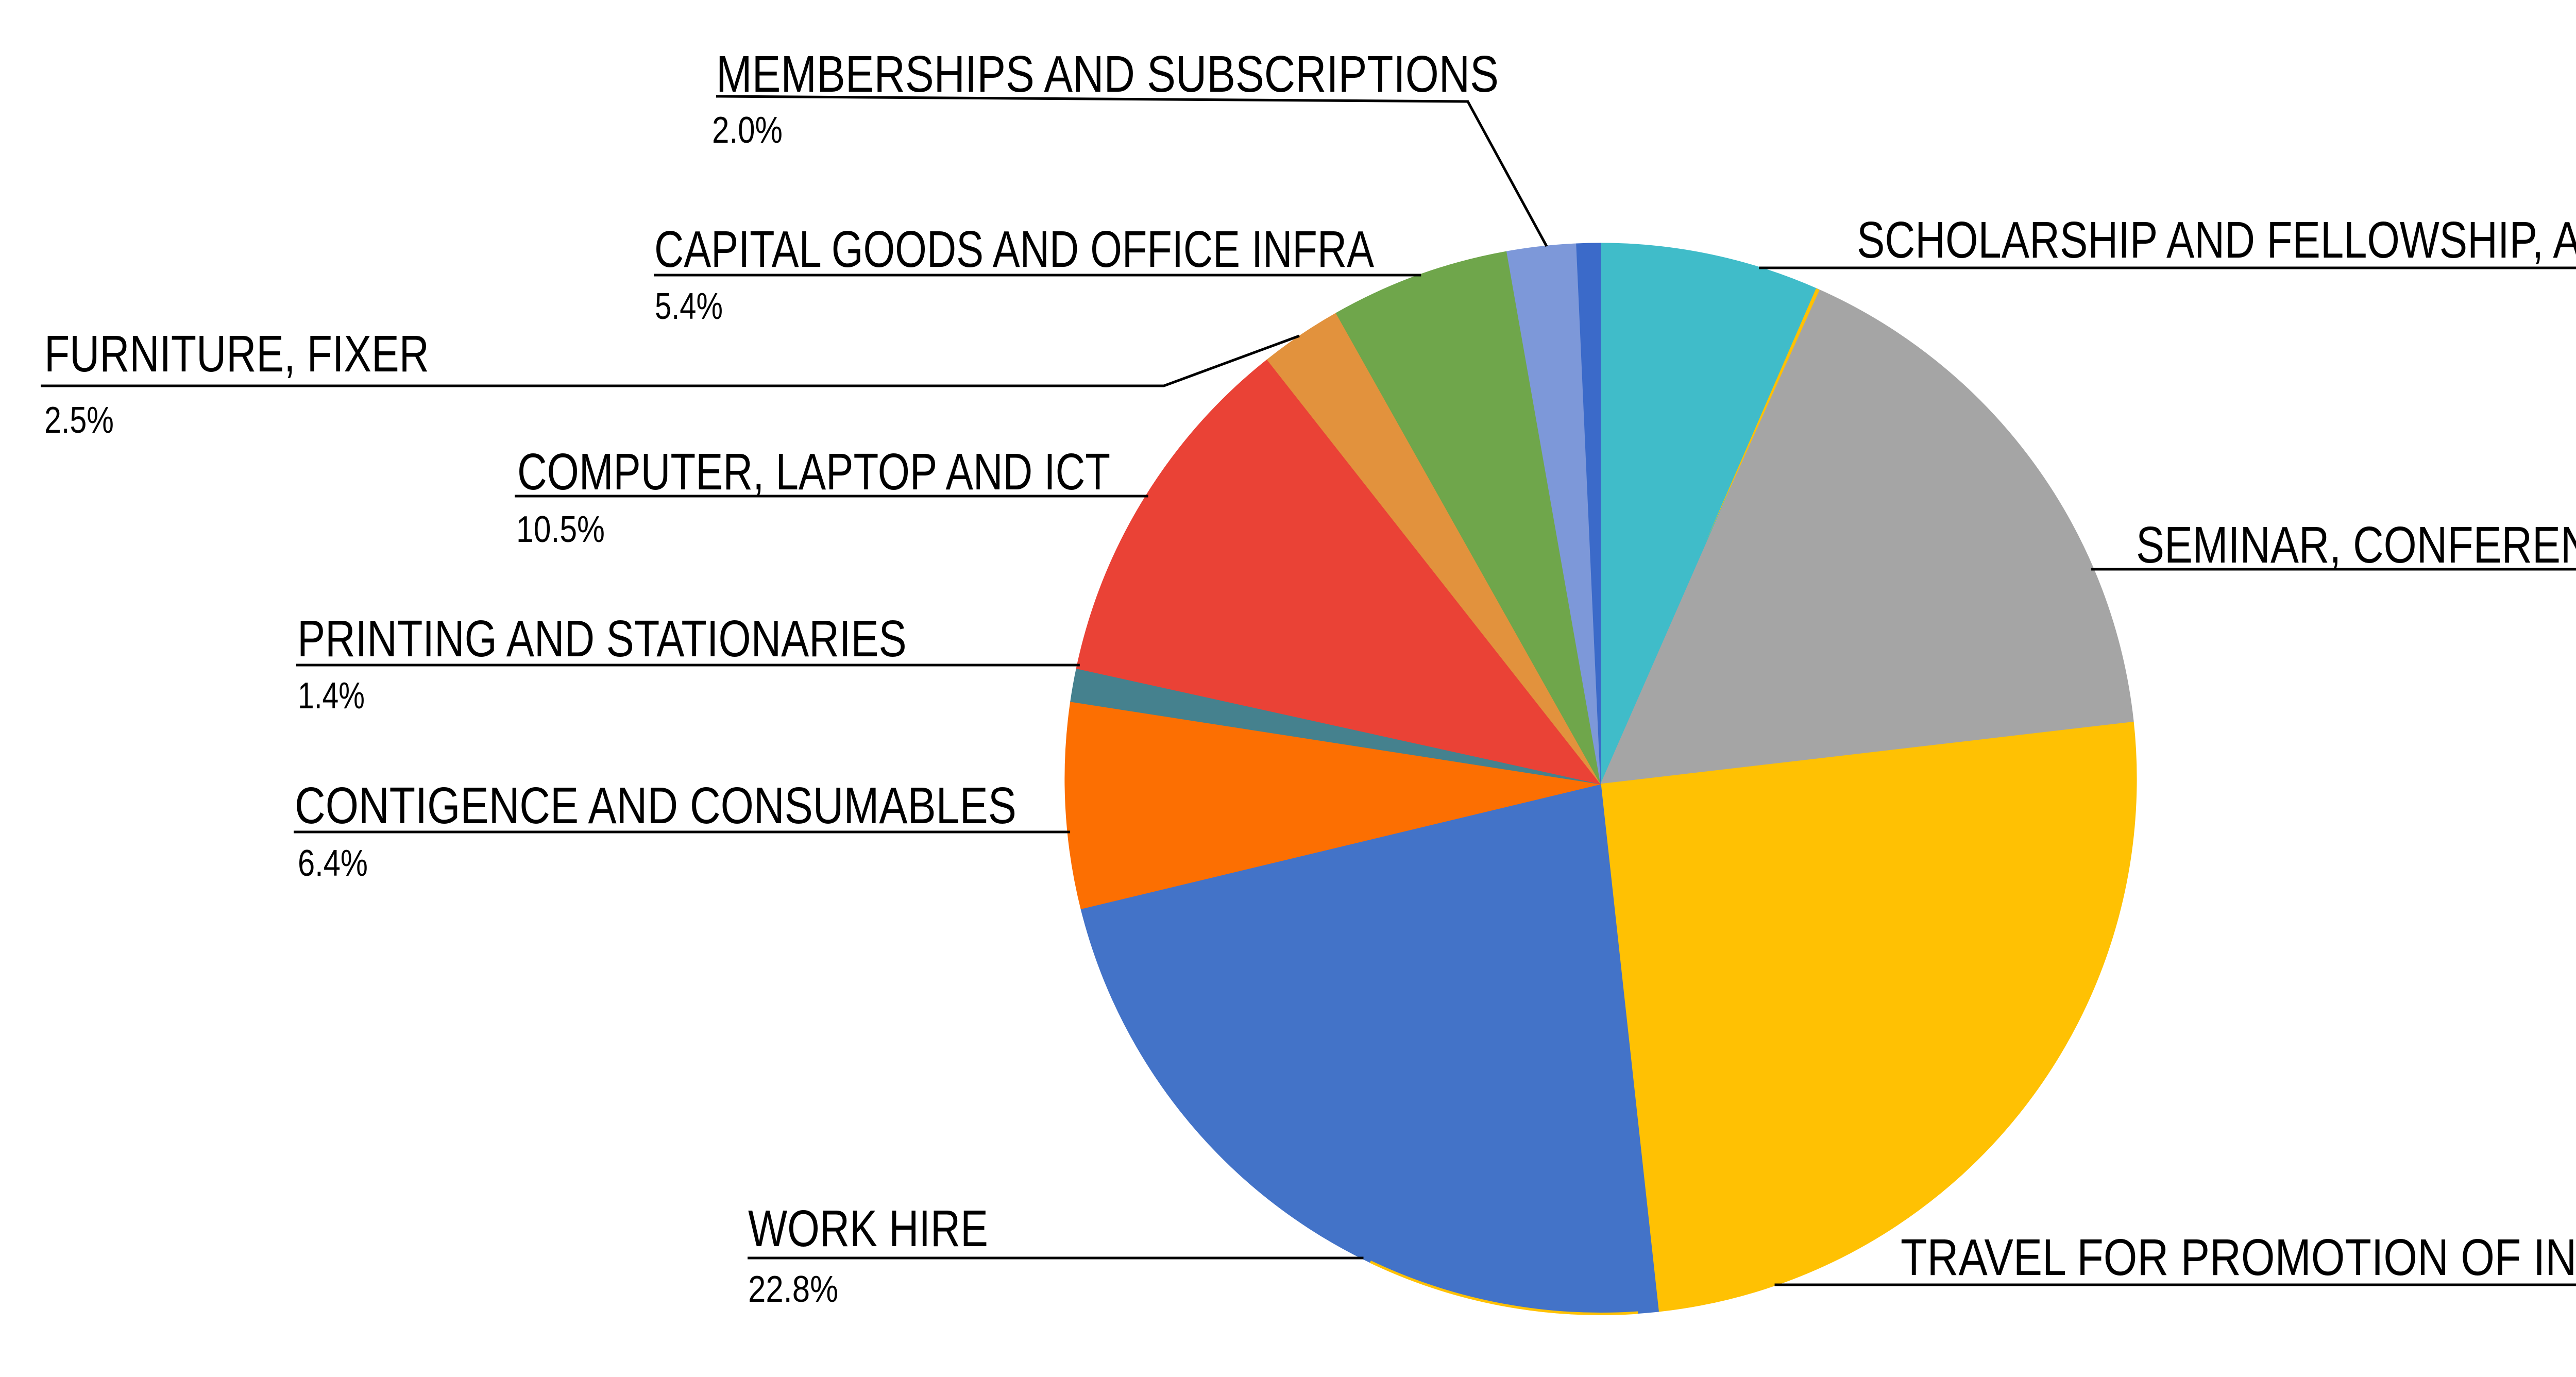 The image size is (2576, 1377). What do you see at coordinates (602, 639) in the screenshot?
I see `svg-text: PRINTING AND STATIONARIES` at bounding box center [602, 639].